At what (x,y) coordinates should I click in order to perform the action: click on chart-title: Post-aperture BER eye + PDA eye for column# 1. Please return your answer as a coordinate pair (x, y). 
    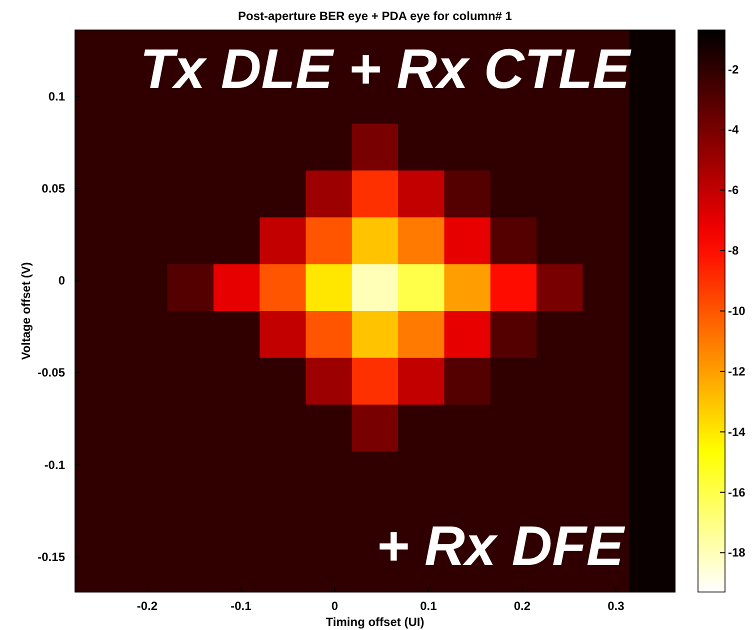
    Looking at the image, I should click on (375, 16).